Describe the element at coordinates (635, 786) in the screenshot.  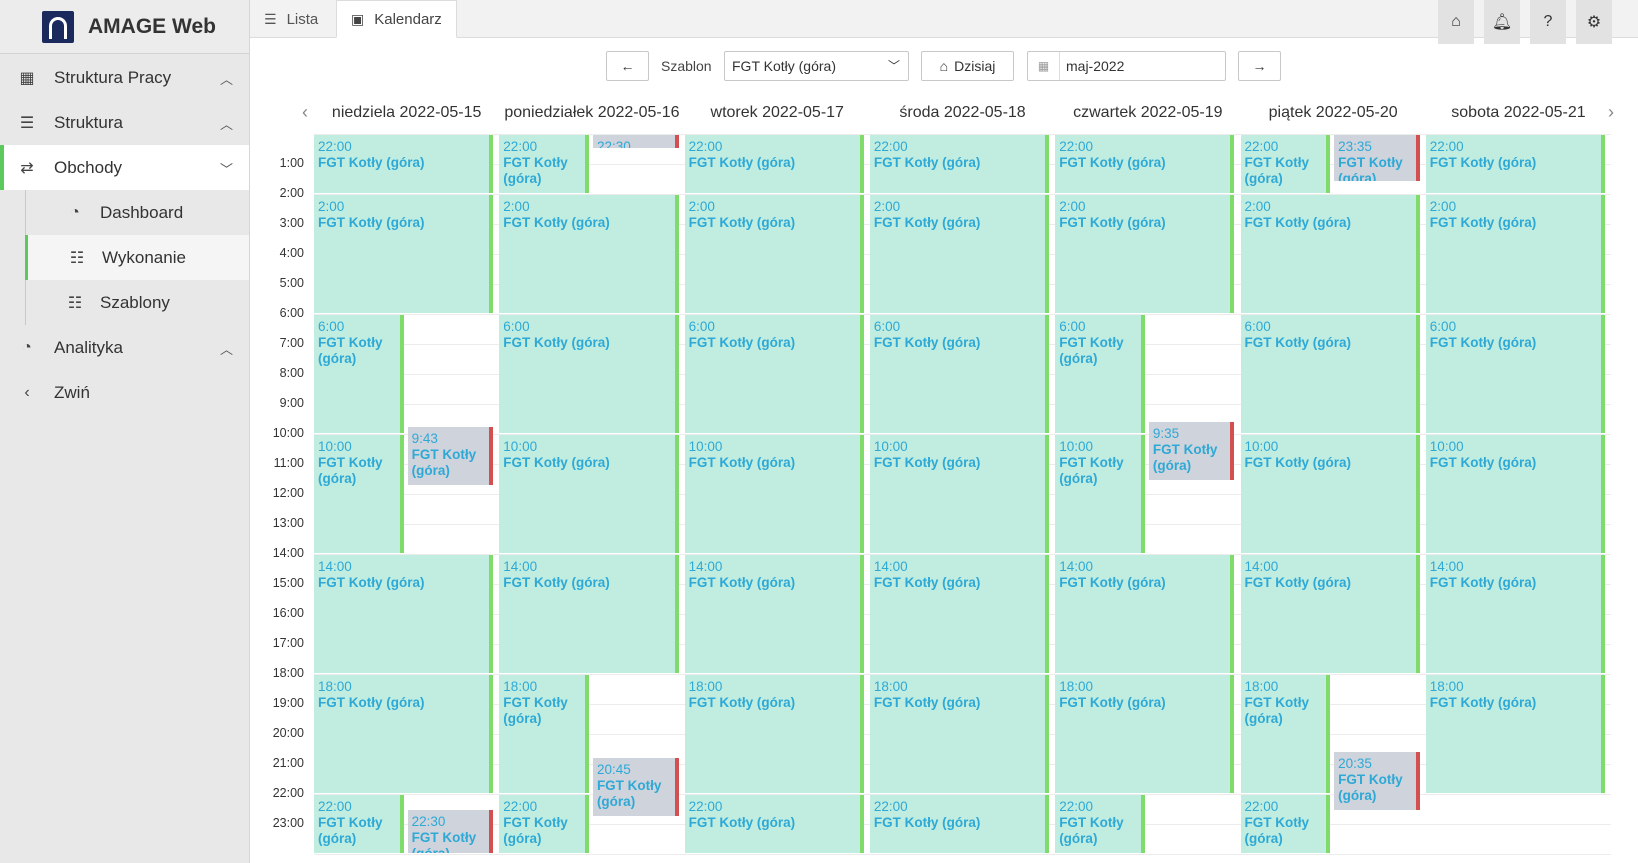
I see `event-missed: 20:45 FGT Kotły (góra)` at that location.